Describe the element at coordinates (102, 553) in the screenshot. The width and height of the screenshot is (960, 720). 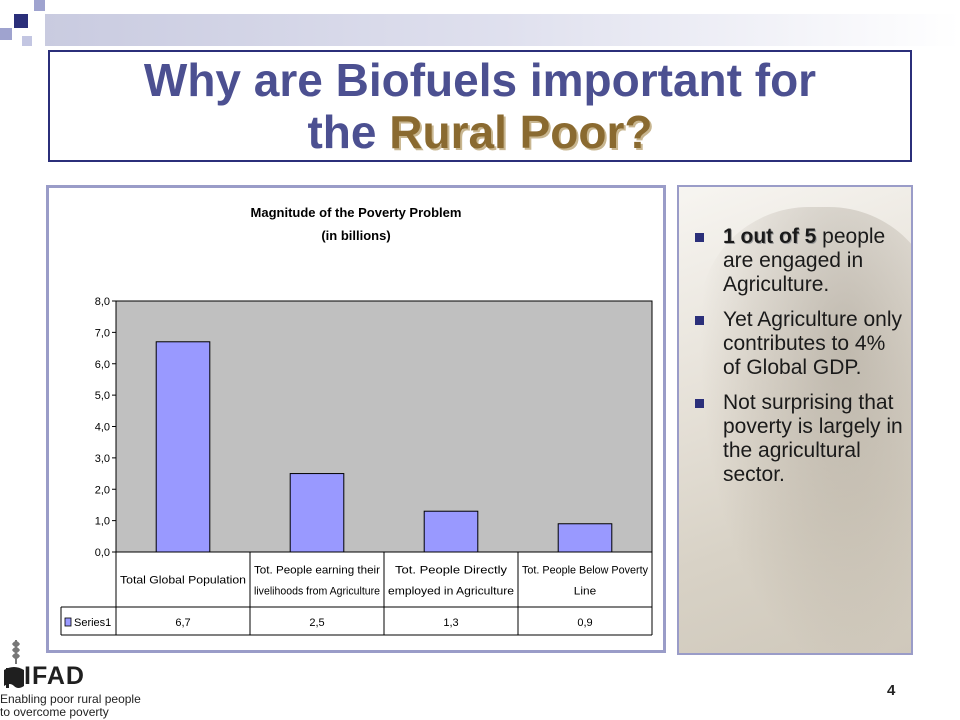
I see `y-tick-label: 0,0` at that location.